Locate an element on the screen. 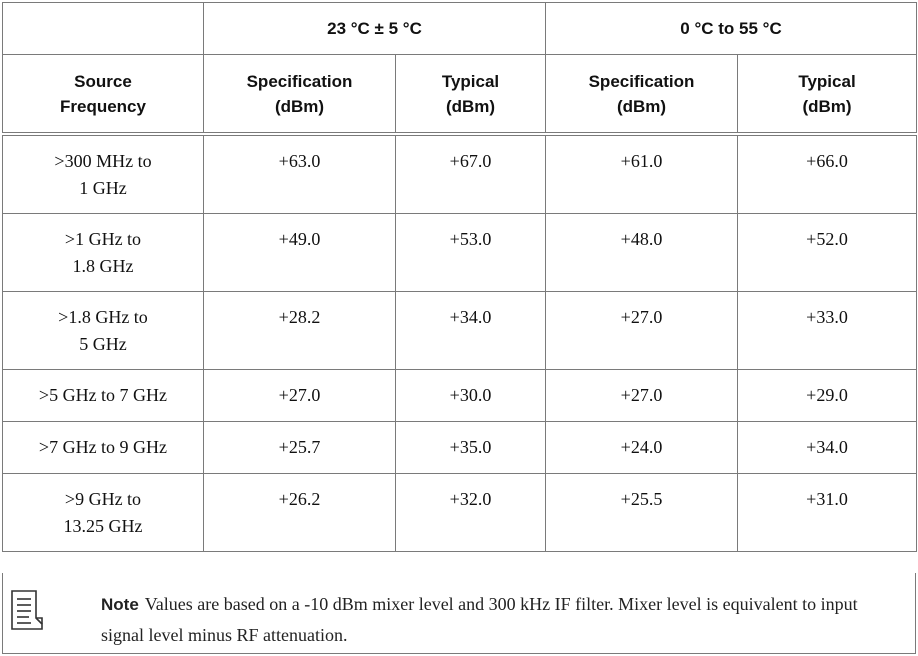 The height and width of the screenshot is (656, 918). header-source-frequency-line: Source is located at coordinates (103, 81).